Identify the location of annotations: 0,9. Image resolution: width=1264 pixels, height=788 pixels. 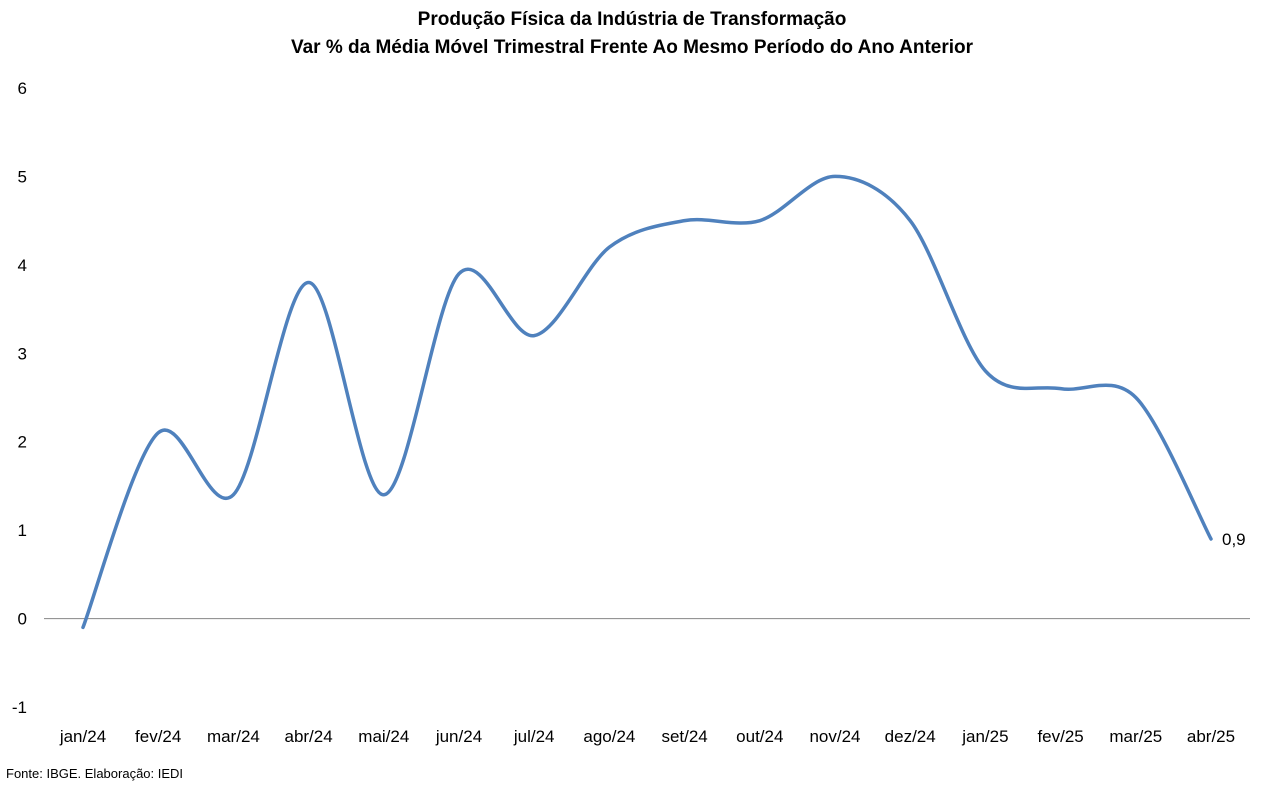
(1234, 539).